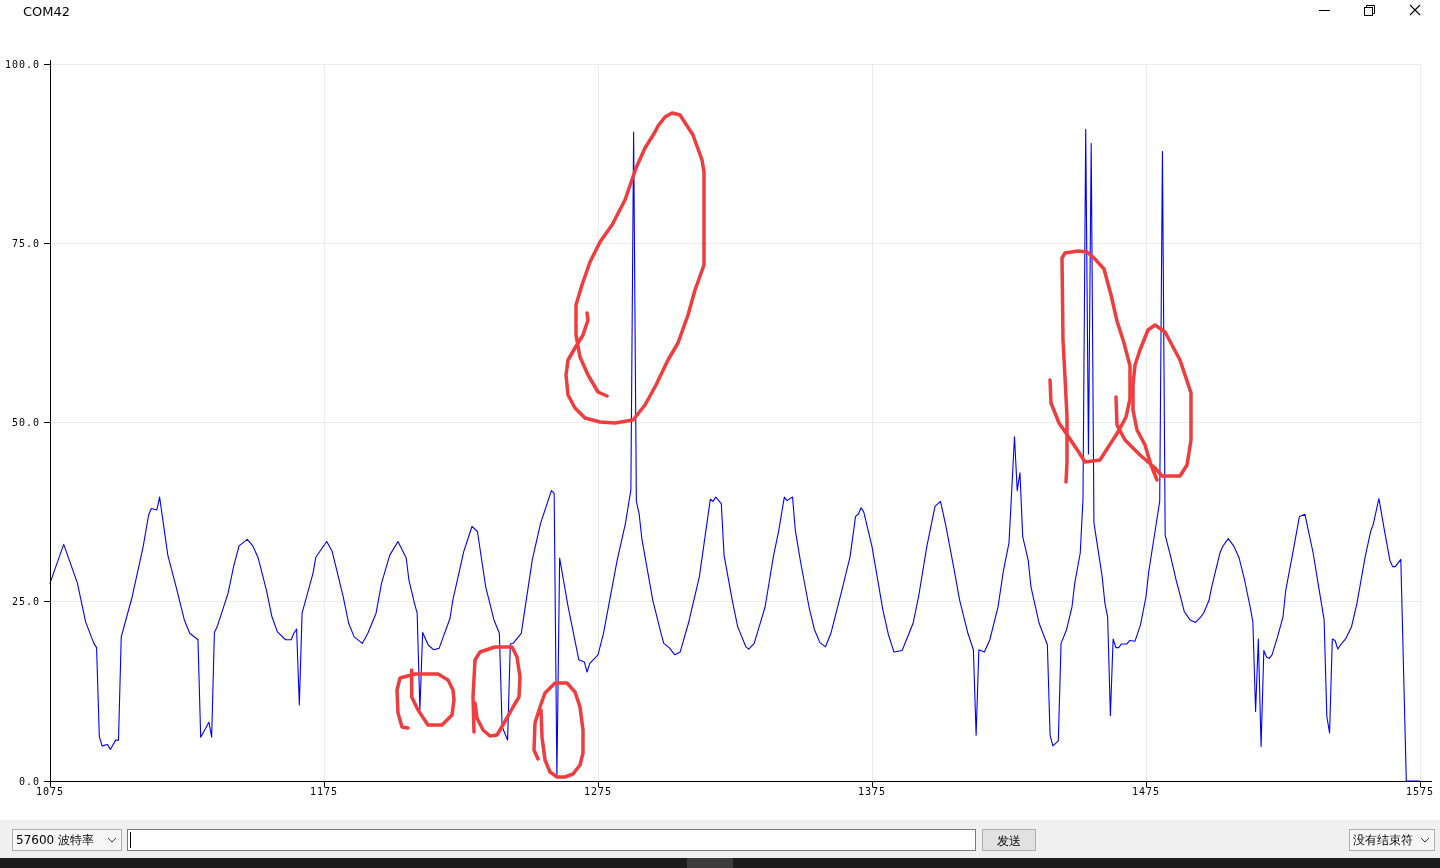 The image size is (1440, 868). Describe the element at coordinates (47, 11) in the screenshot. I see `title: COM42` at that location.